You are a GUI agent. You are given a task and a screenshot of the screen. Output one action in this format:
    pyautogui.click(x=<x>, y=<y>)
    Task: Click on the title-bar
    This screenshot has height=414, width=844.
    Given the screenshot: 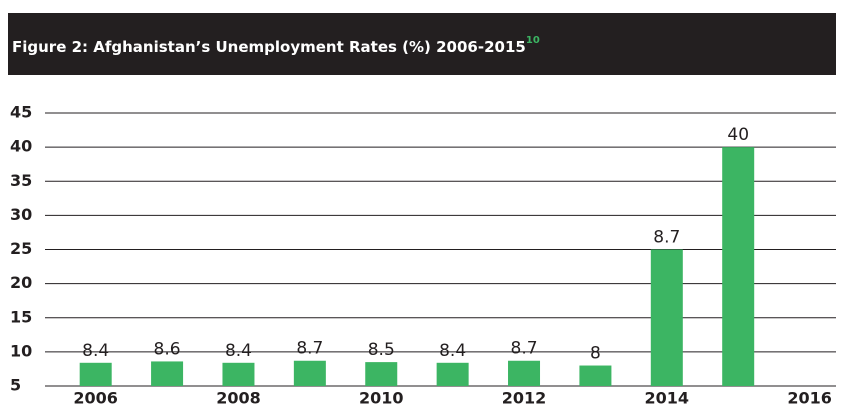 What is the action you would take?
    pyautogui.click(x=422, y=44)
    